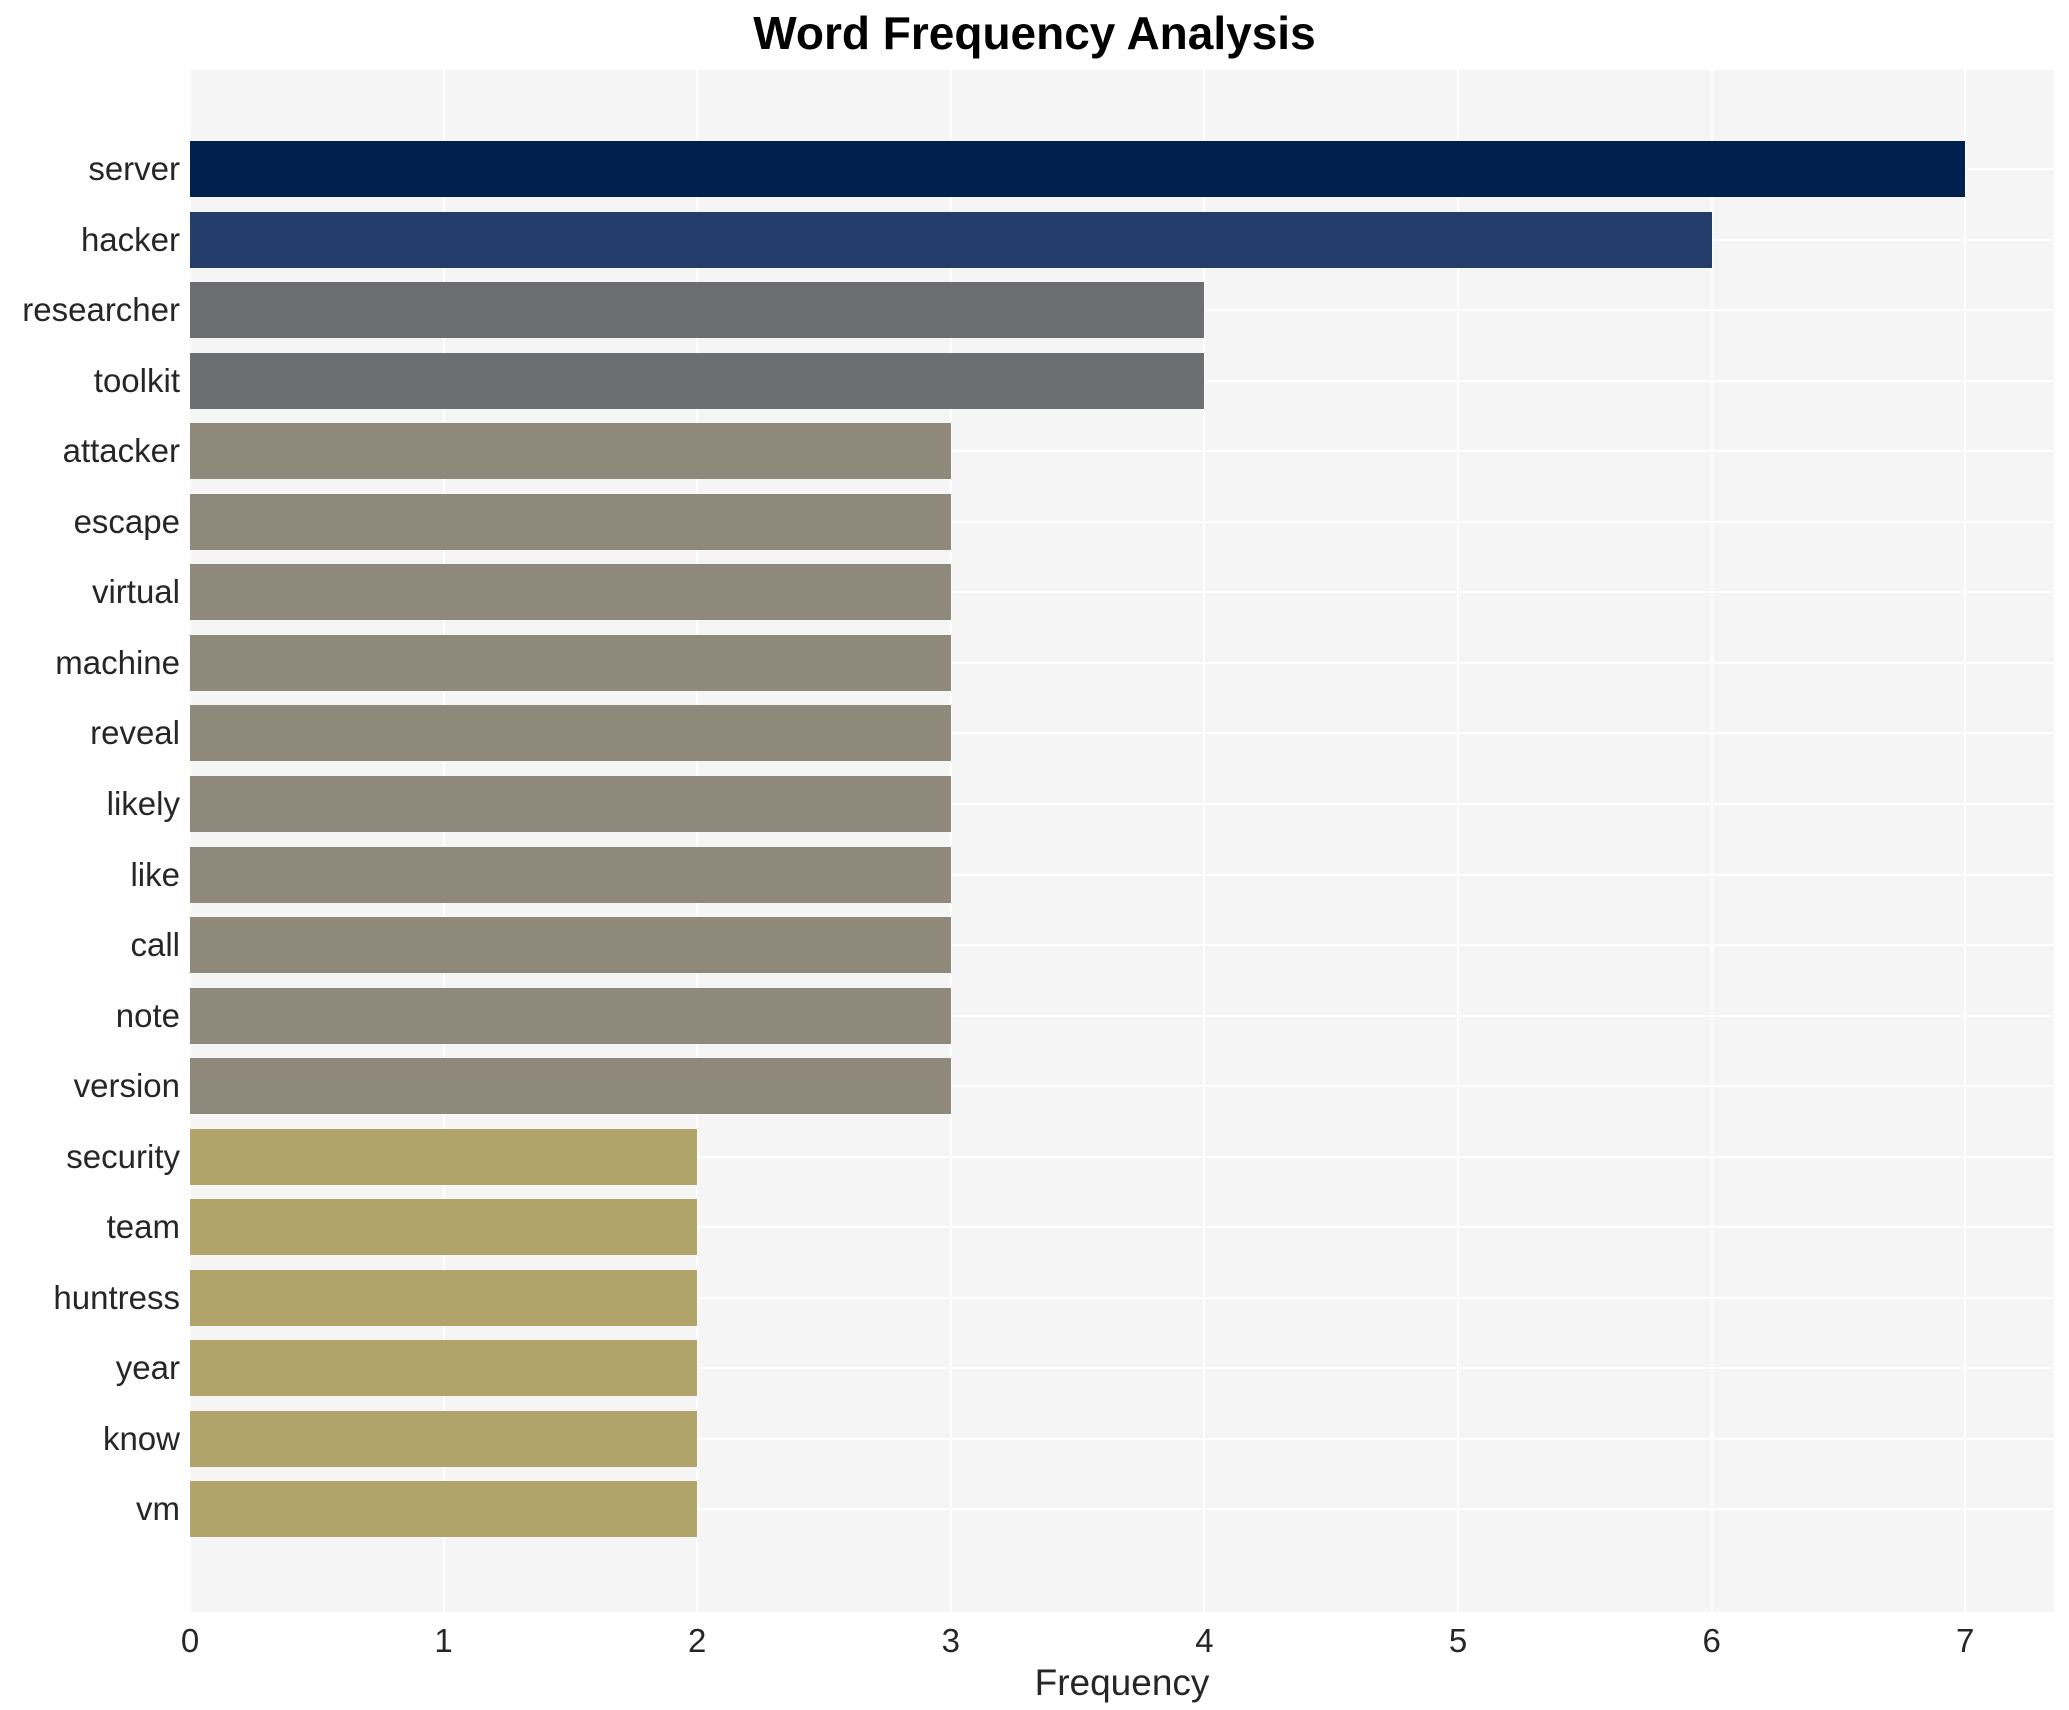 This screenshot has height=1710, width=2069. I want to click on y-tick-label: machine, so click(117, 662).